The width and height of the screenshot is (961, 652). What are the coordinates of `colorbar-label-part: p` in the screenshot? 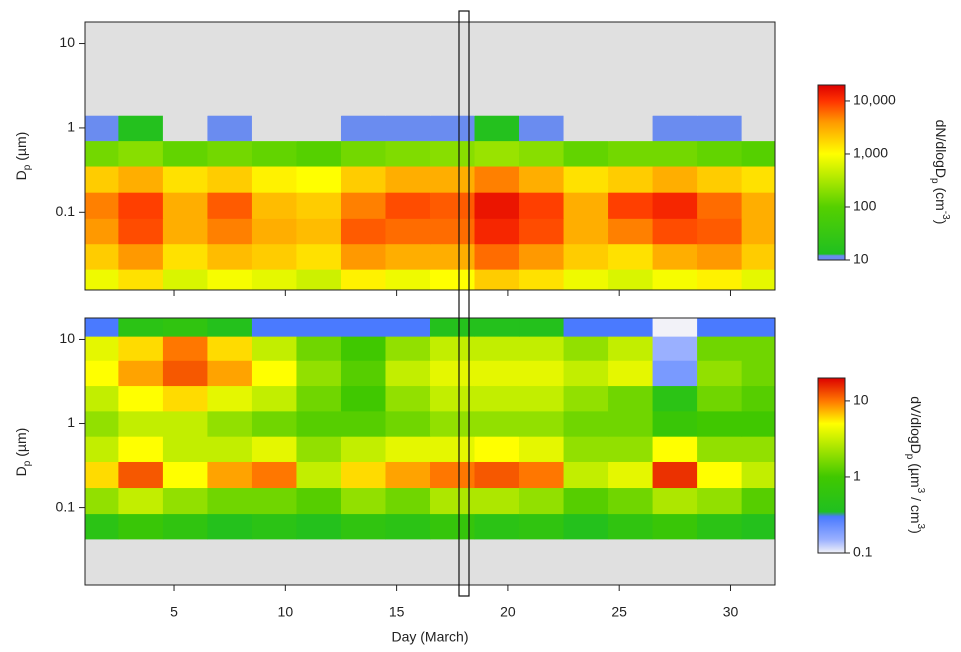 It's located at (909, 457).